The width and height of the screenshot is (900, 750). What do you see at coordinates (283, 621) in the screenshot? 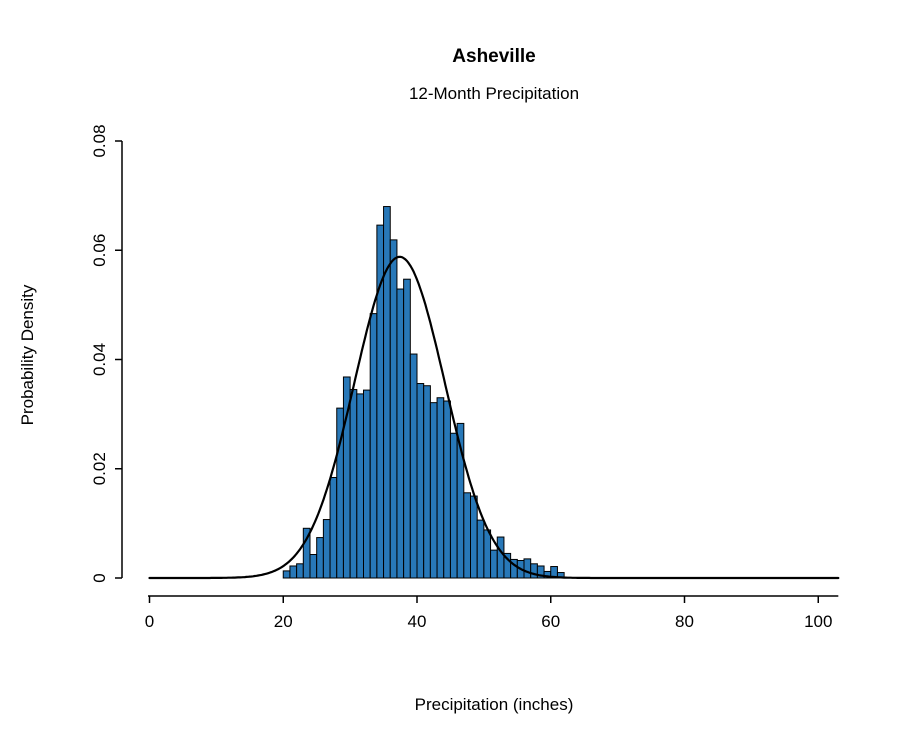
I see `x-tick-label: 20` at bounding box center [283, 621].